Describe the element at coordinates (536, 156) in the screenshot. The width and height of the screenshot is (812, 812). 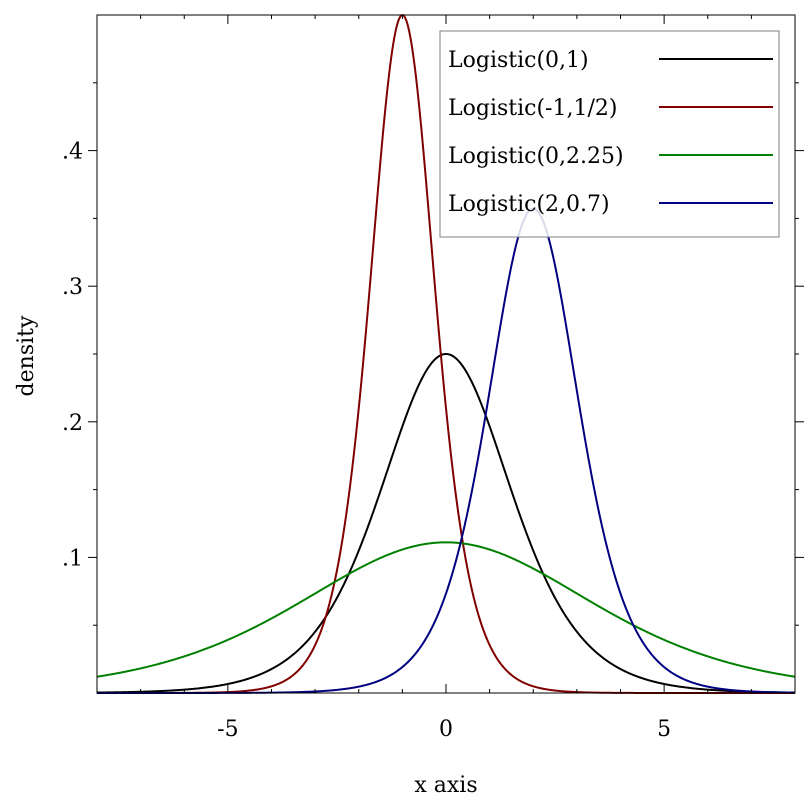
I see `legend-label: Logistic(0,2.25)` at that location.